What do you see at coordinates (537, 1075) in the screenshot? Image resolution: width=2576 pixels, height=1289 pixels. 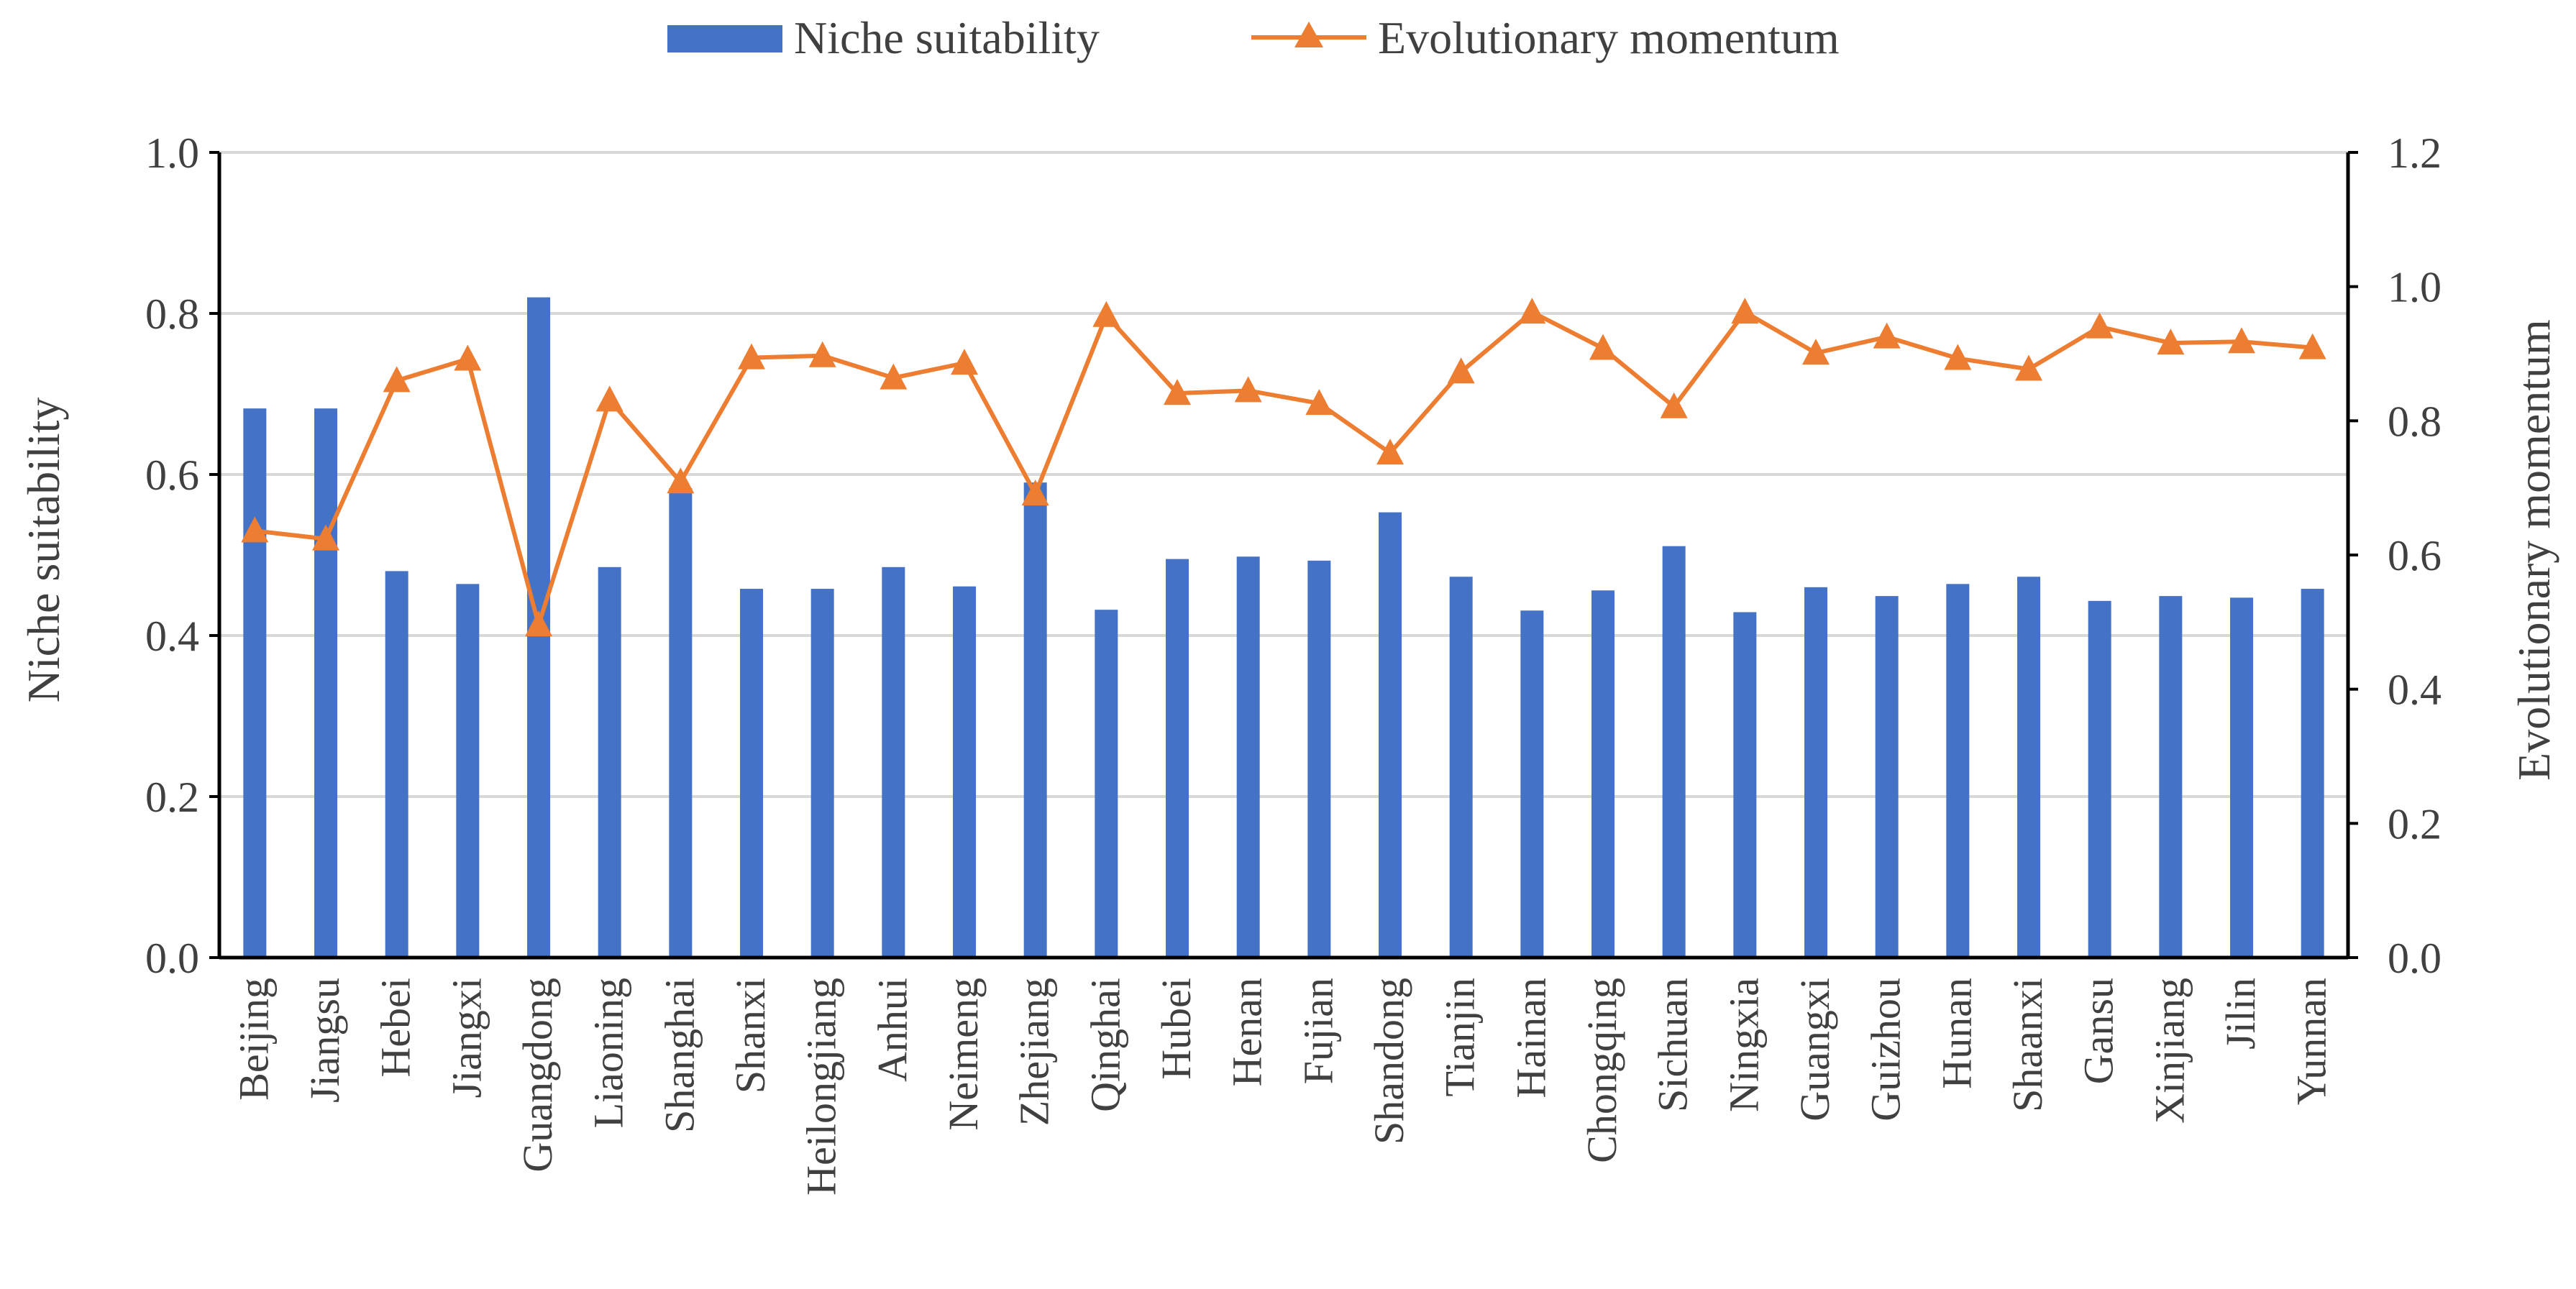 I see `category-label: Guangdong` at bounding box center [537, 1075].